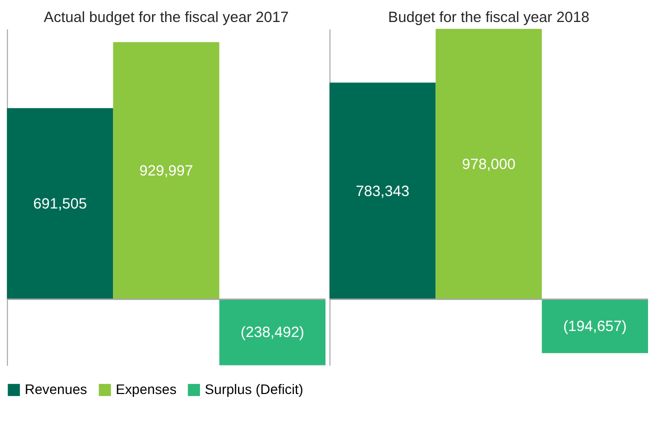 This screenshot has height=433, width=651. What do you see at coordinates (60, 204) in the screenshot?
I see `data-label: 691,505` at bounding box center [60, 204].